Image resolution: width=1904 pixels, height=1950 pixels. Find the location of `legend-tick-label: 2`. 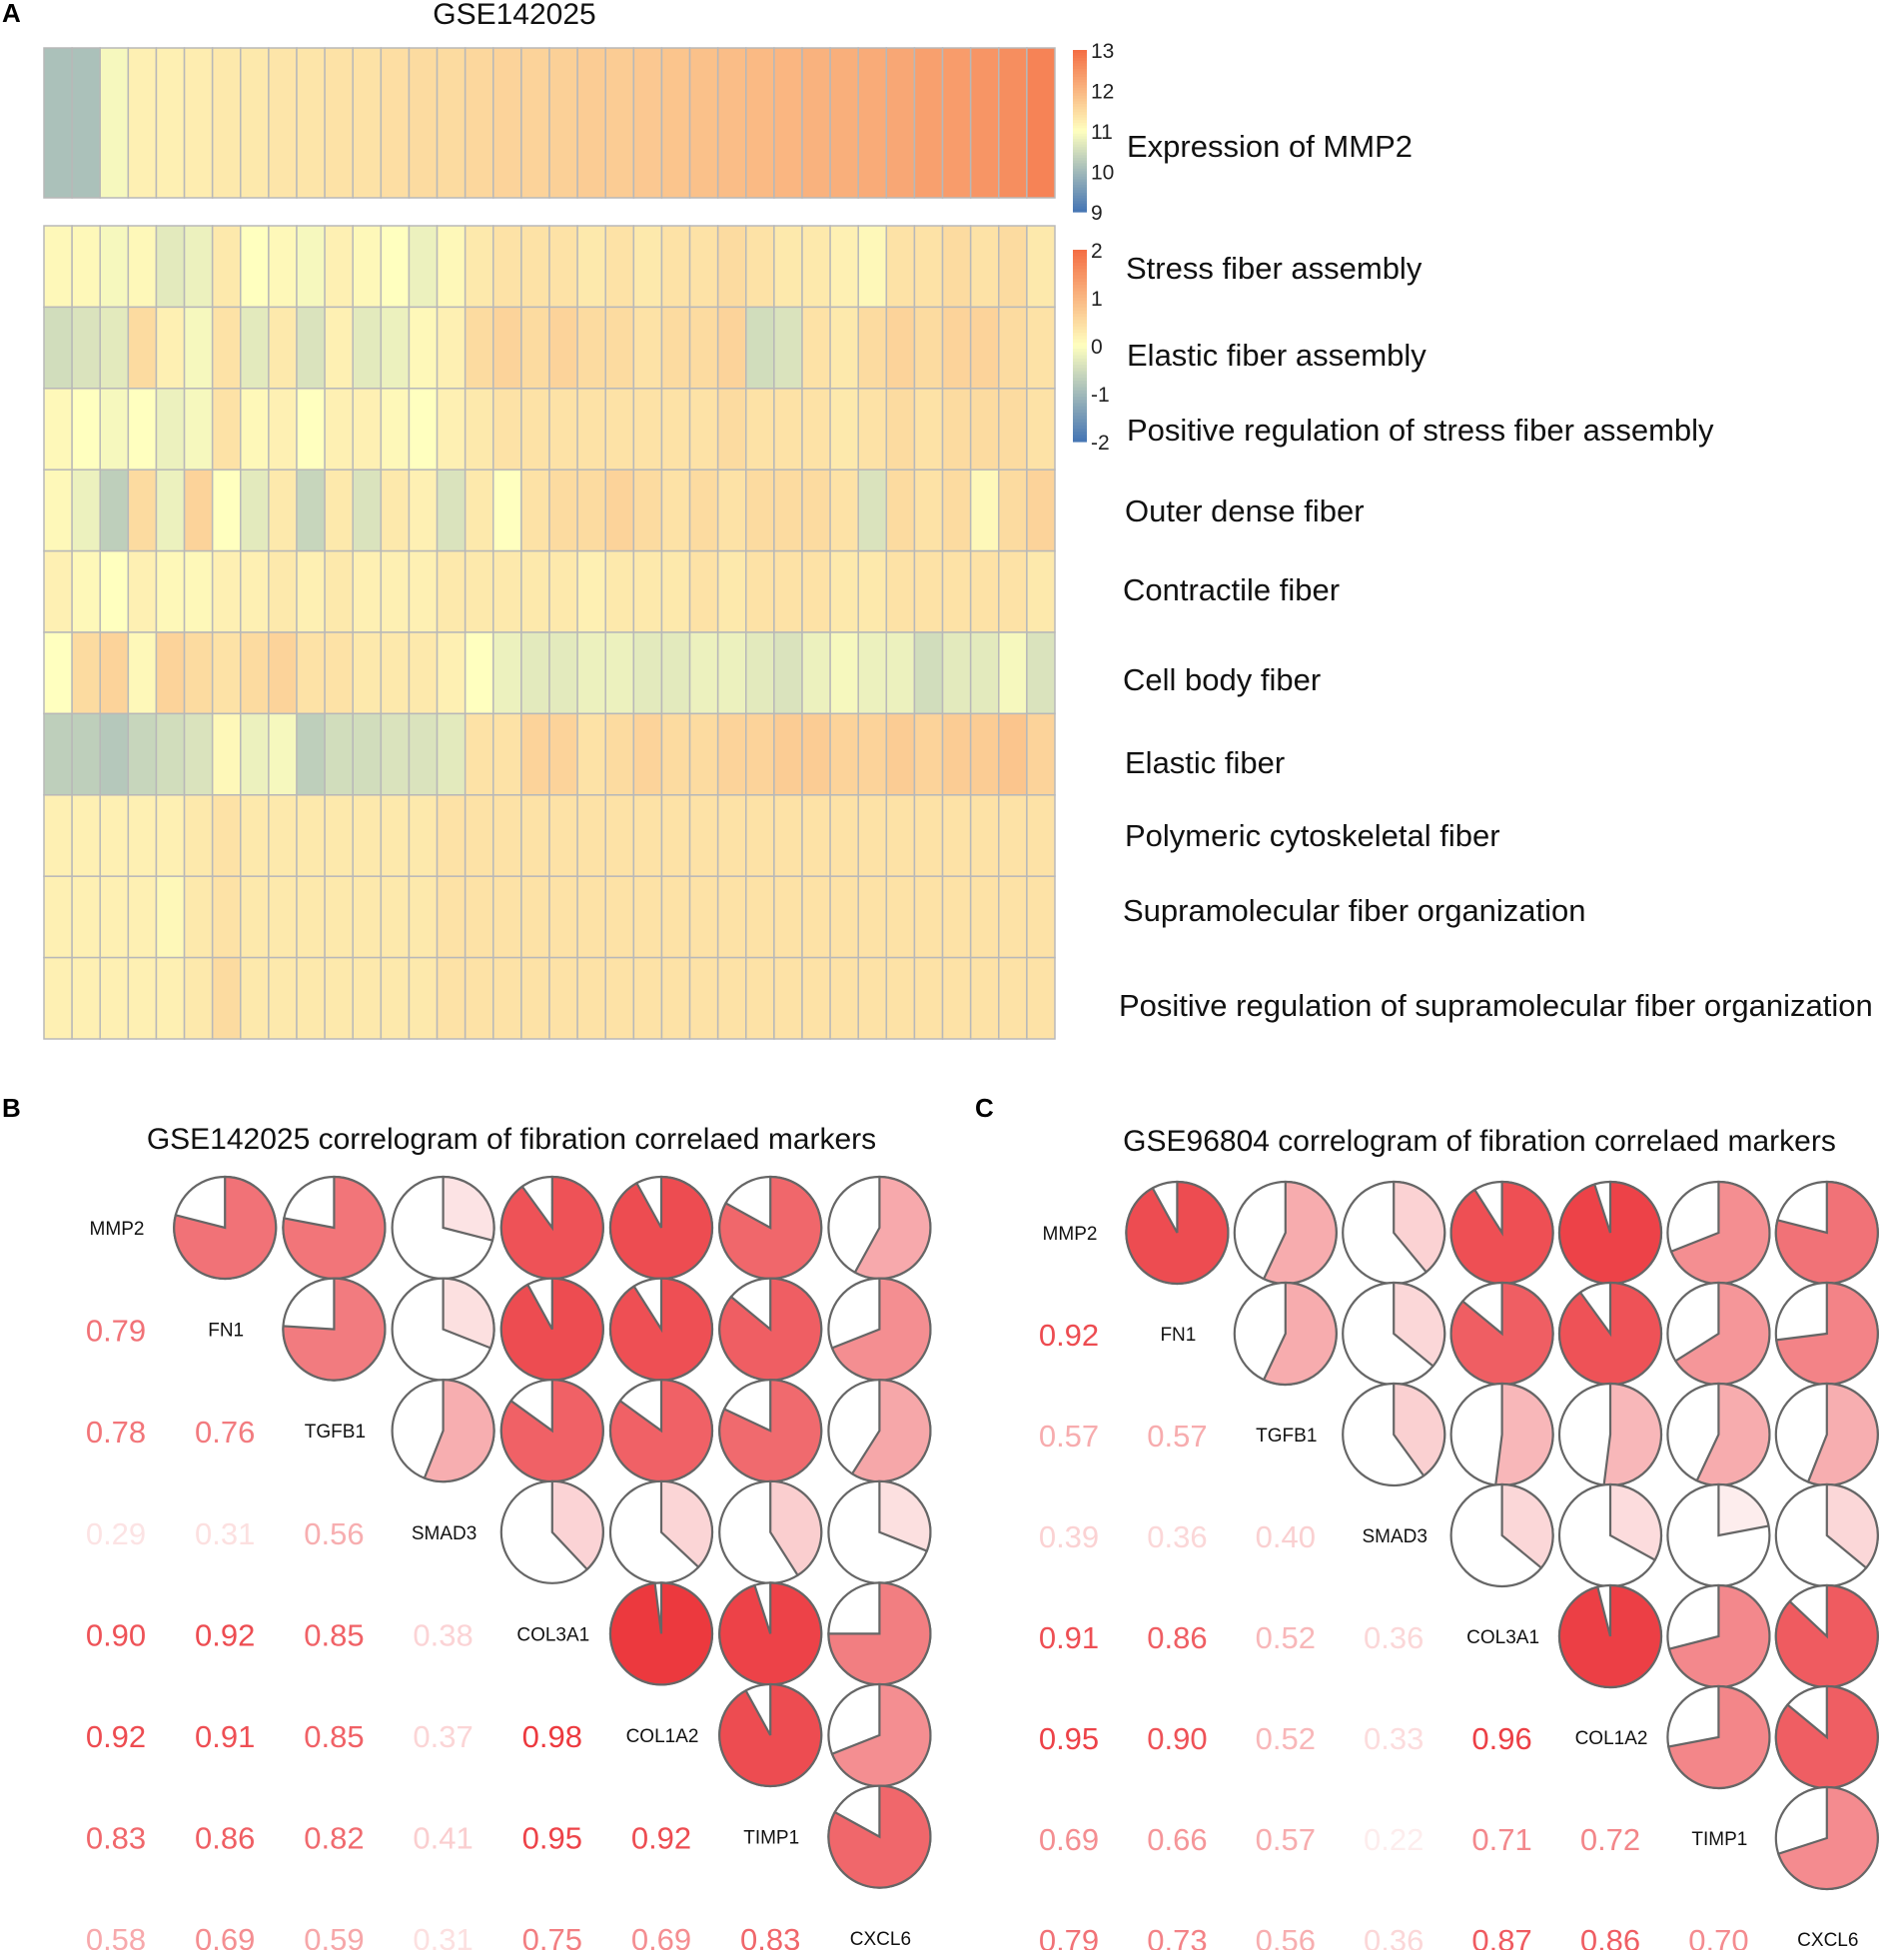

legend-tick-label: 2 is located at coordinates (1097, 251).